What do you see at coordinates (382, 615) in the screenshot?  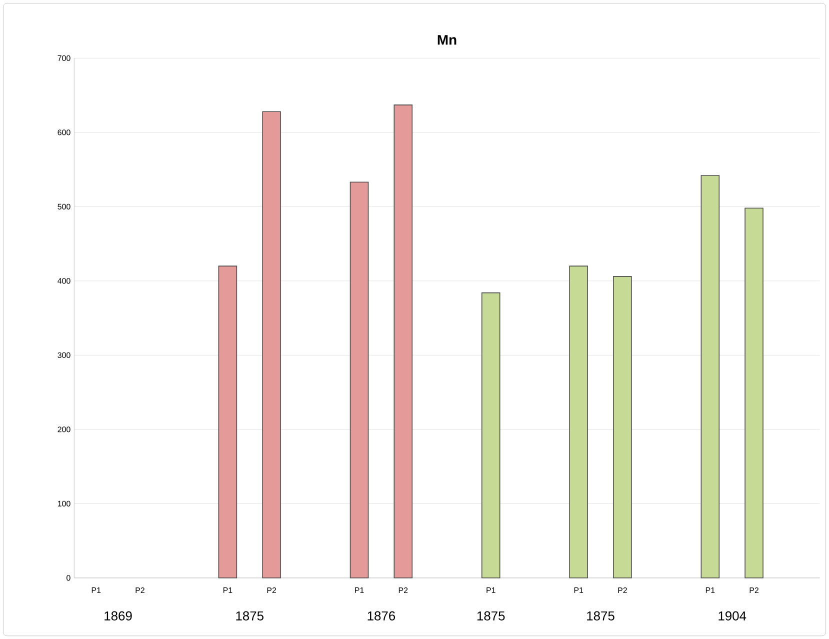 I see `text: 1876` at bounding box center [382, 615].